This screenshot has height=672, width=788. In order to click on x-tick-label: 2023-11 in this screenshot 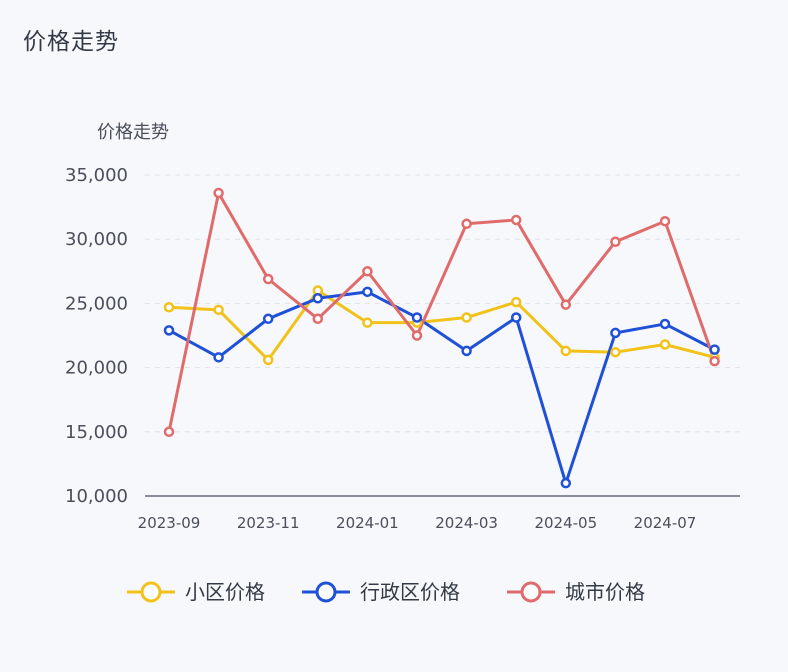, I will do `click(268, 523)`.